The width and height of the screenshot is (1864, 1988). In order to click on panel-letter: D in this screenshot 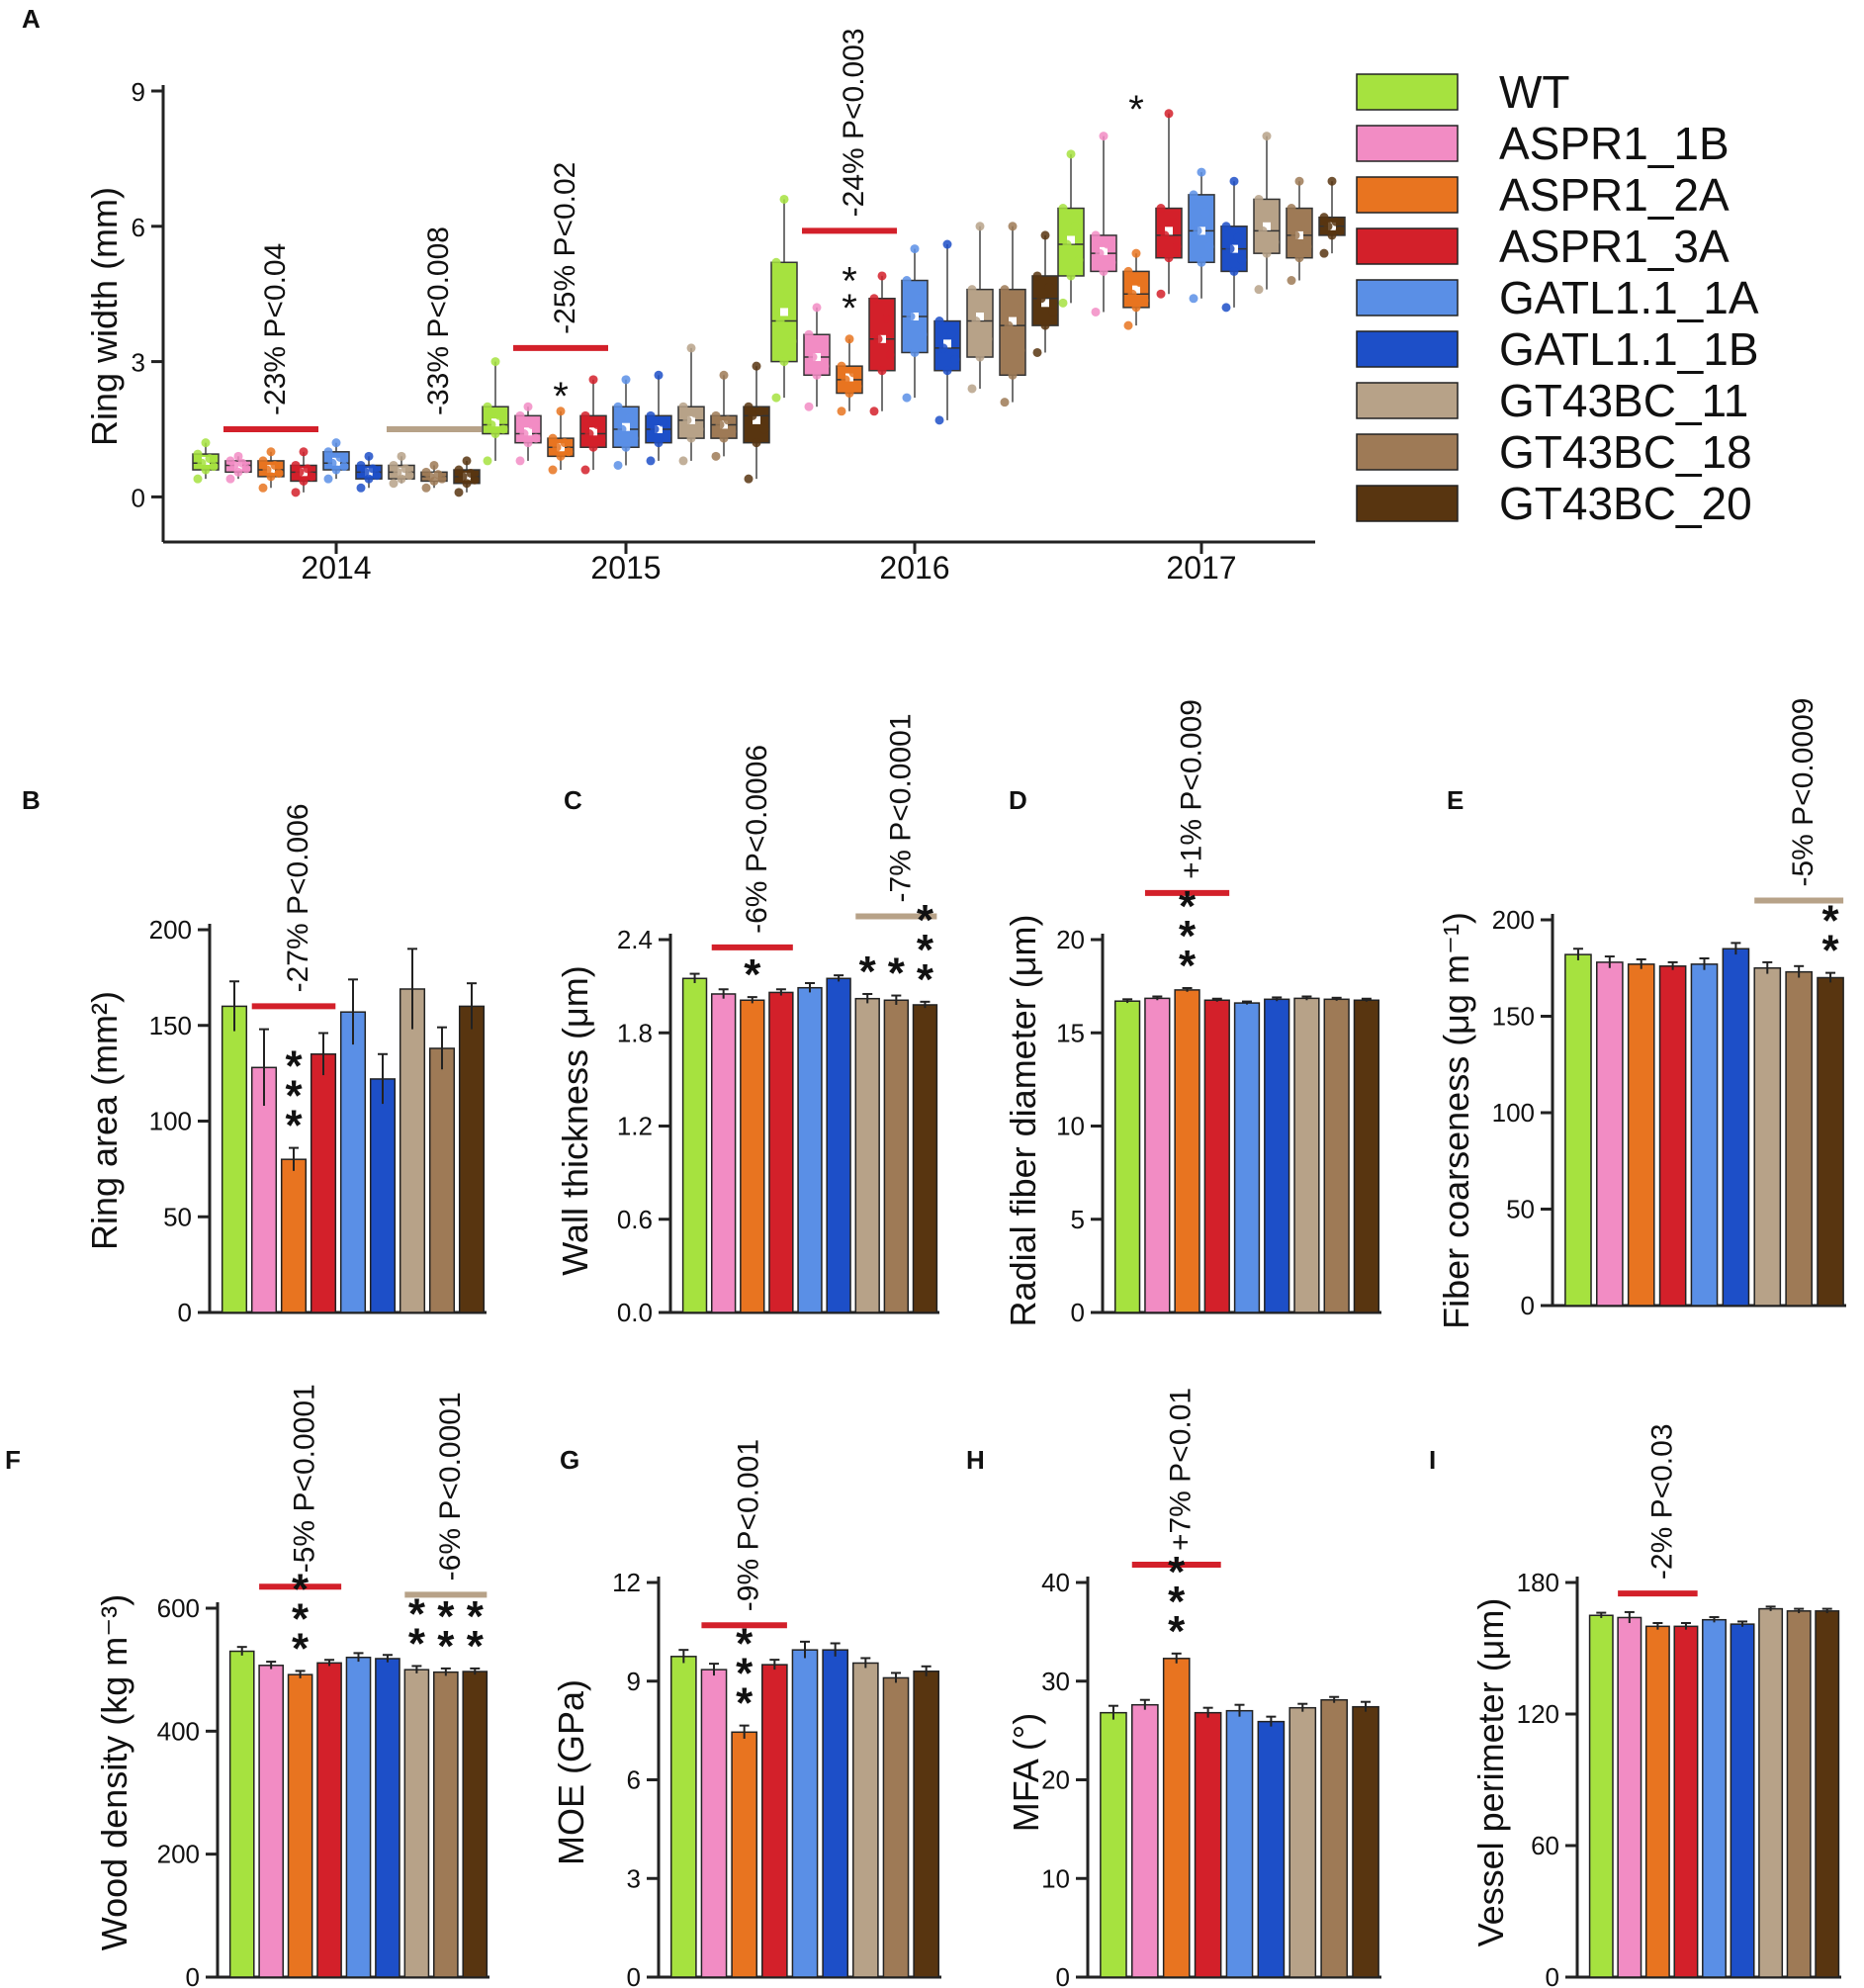, I will do `click(1018, 800)`.